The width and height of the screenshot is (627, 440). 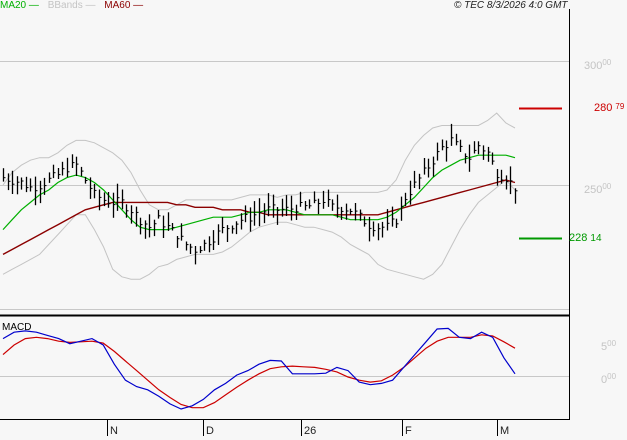 What do you see at coordinates (65, 5) in the screenshot?
I see `legend-bbands-label: BBands` at bounding box center [65, 5].